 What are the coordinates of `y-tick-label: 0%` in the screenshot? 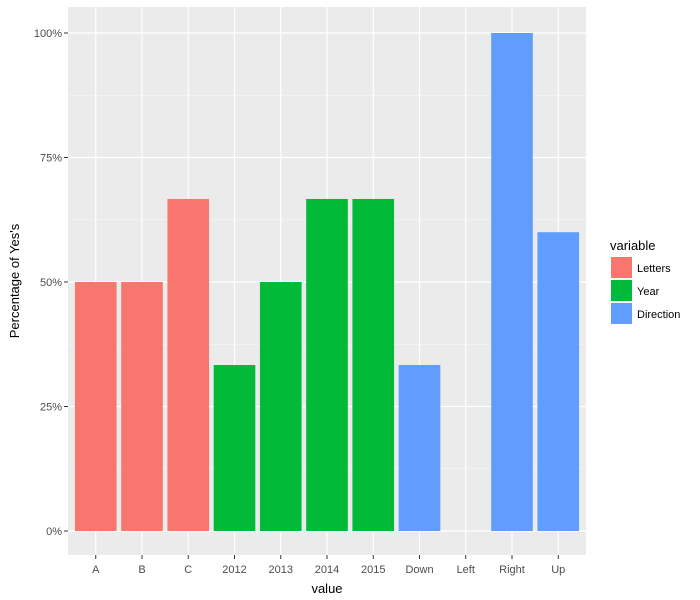 It's located at (54, 532).